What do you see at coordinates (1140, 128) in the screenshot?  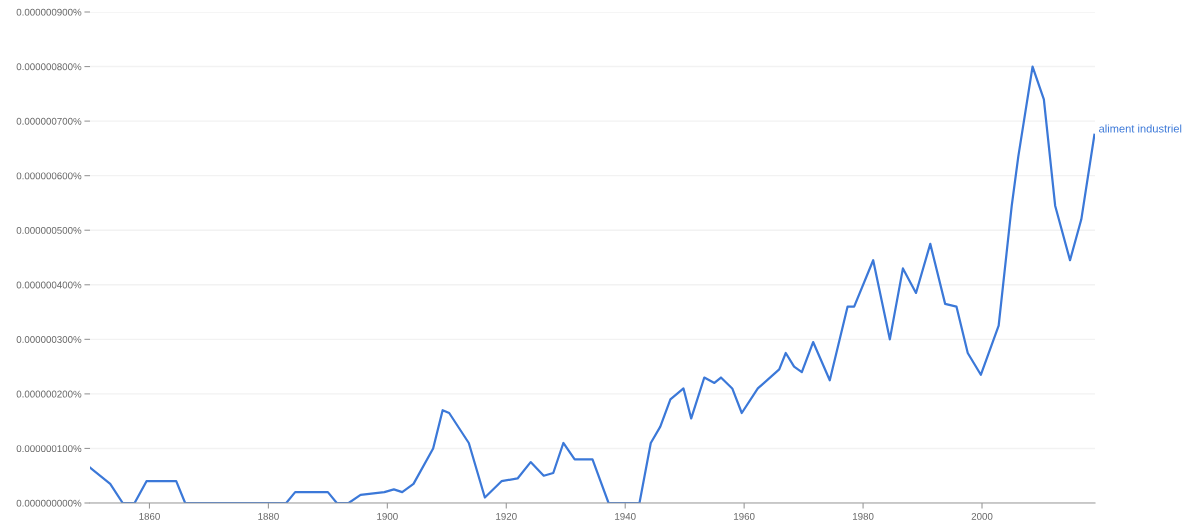 I see `series-label: aliment industriel` at bounding box center [1140, 128].